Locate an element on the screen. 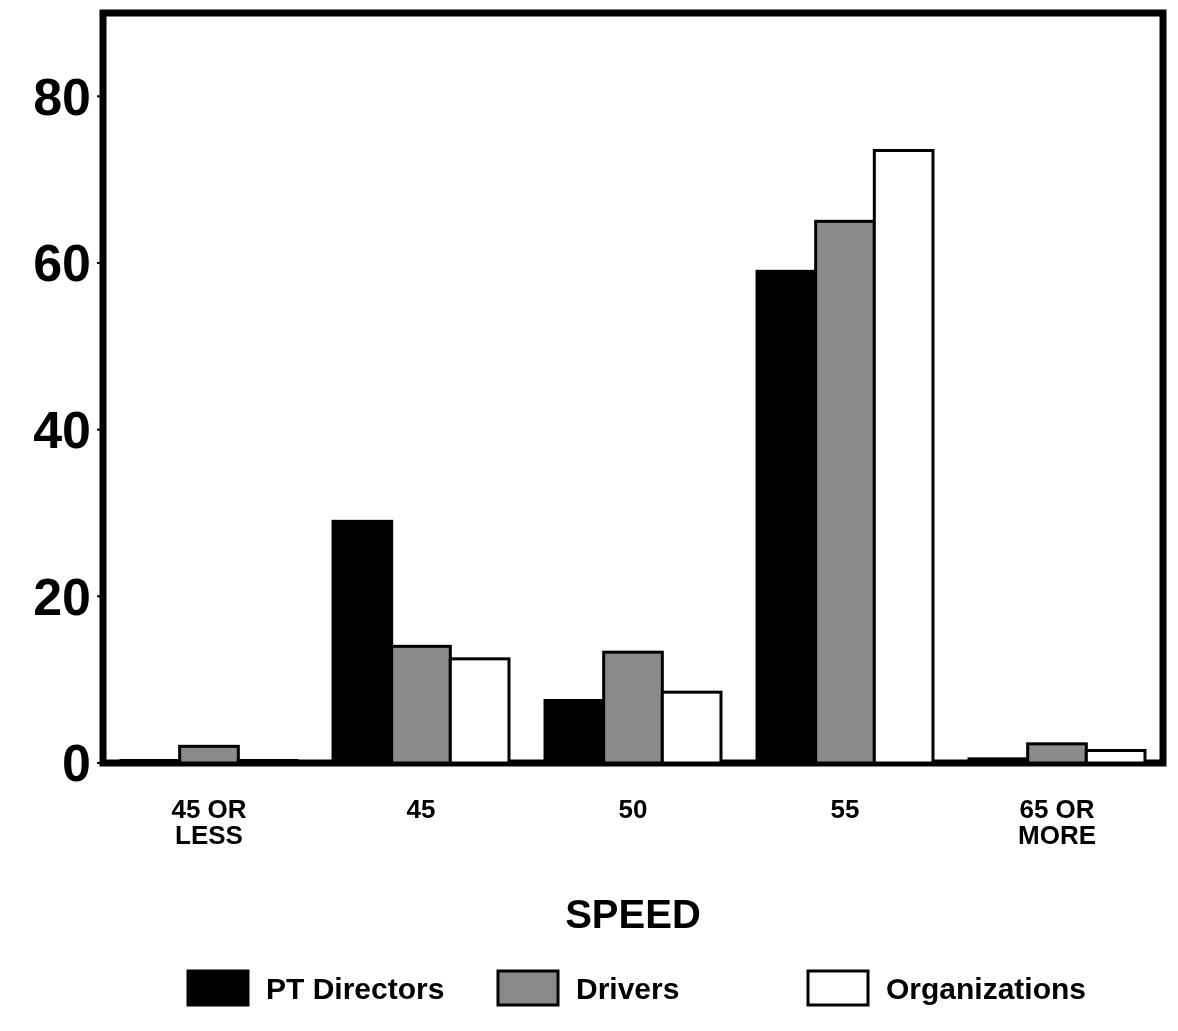 The height and width of the screenshot is (1031, 1178). y-tick-label: 60 is located at coordinates (62, 263).